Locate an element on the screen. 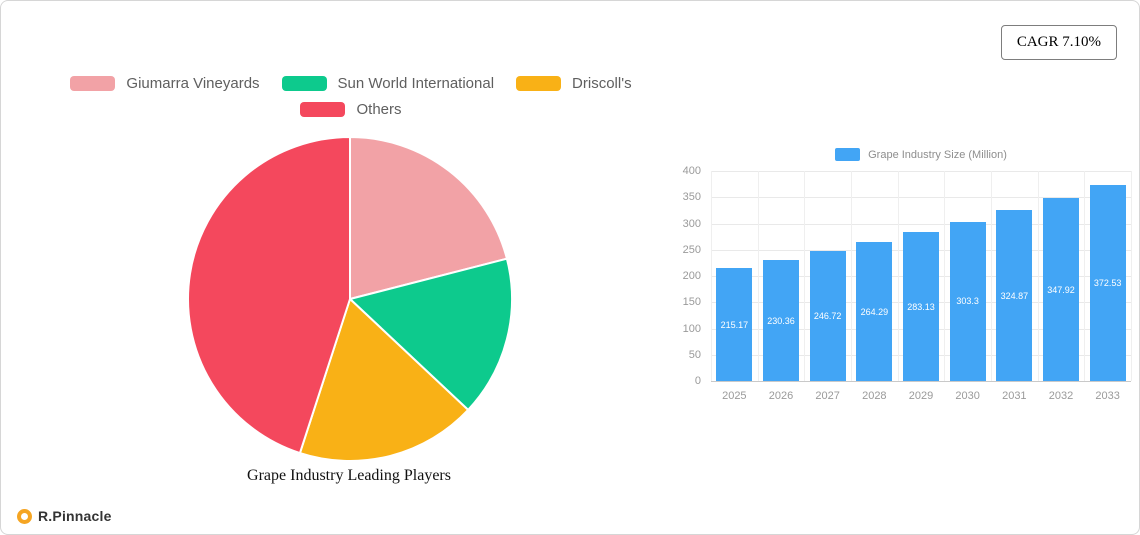 This screenshot has width=1140, height=535. pie-legend-label: Sun World International is located at coordinates (416, 83).